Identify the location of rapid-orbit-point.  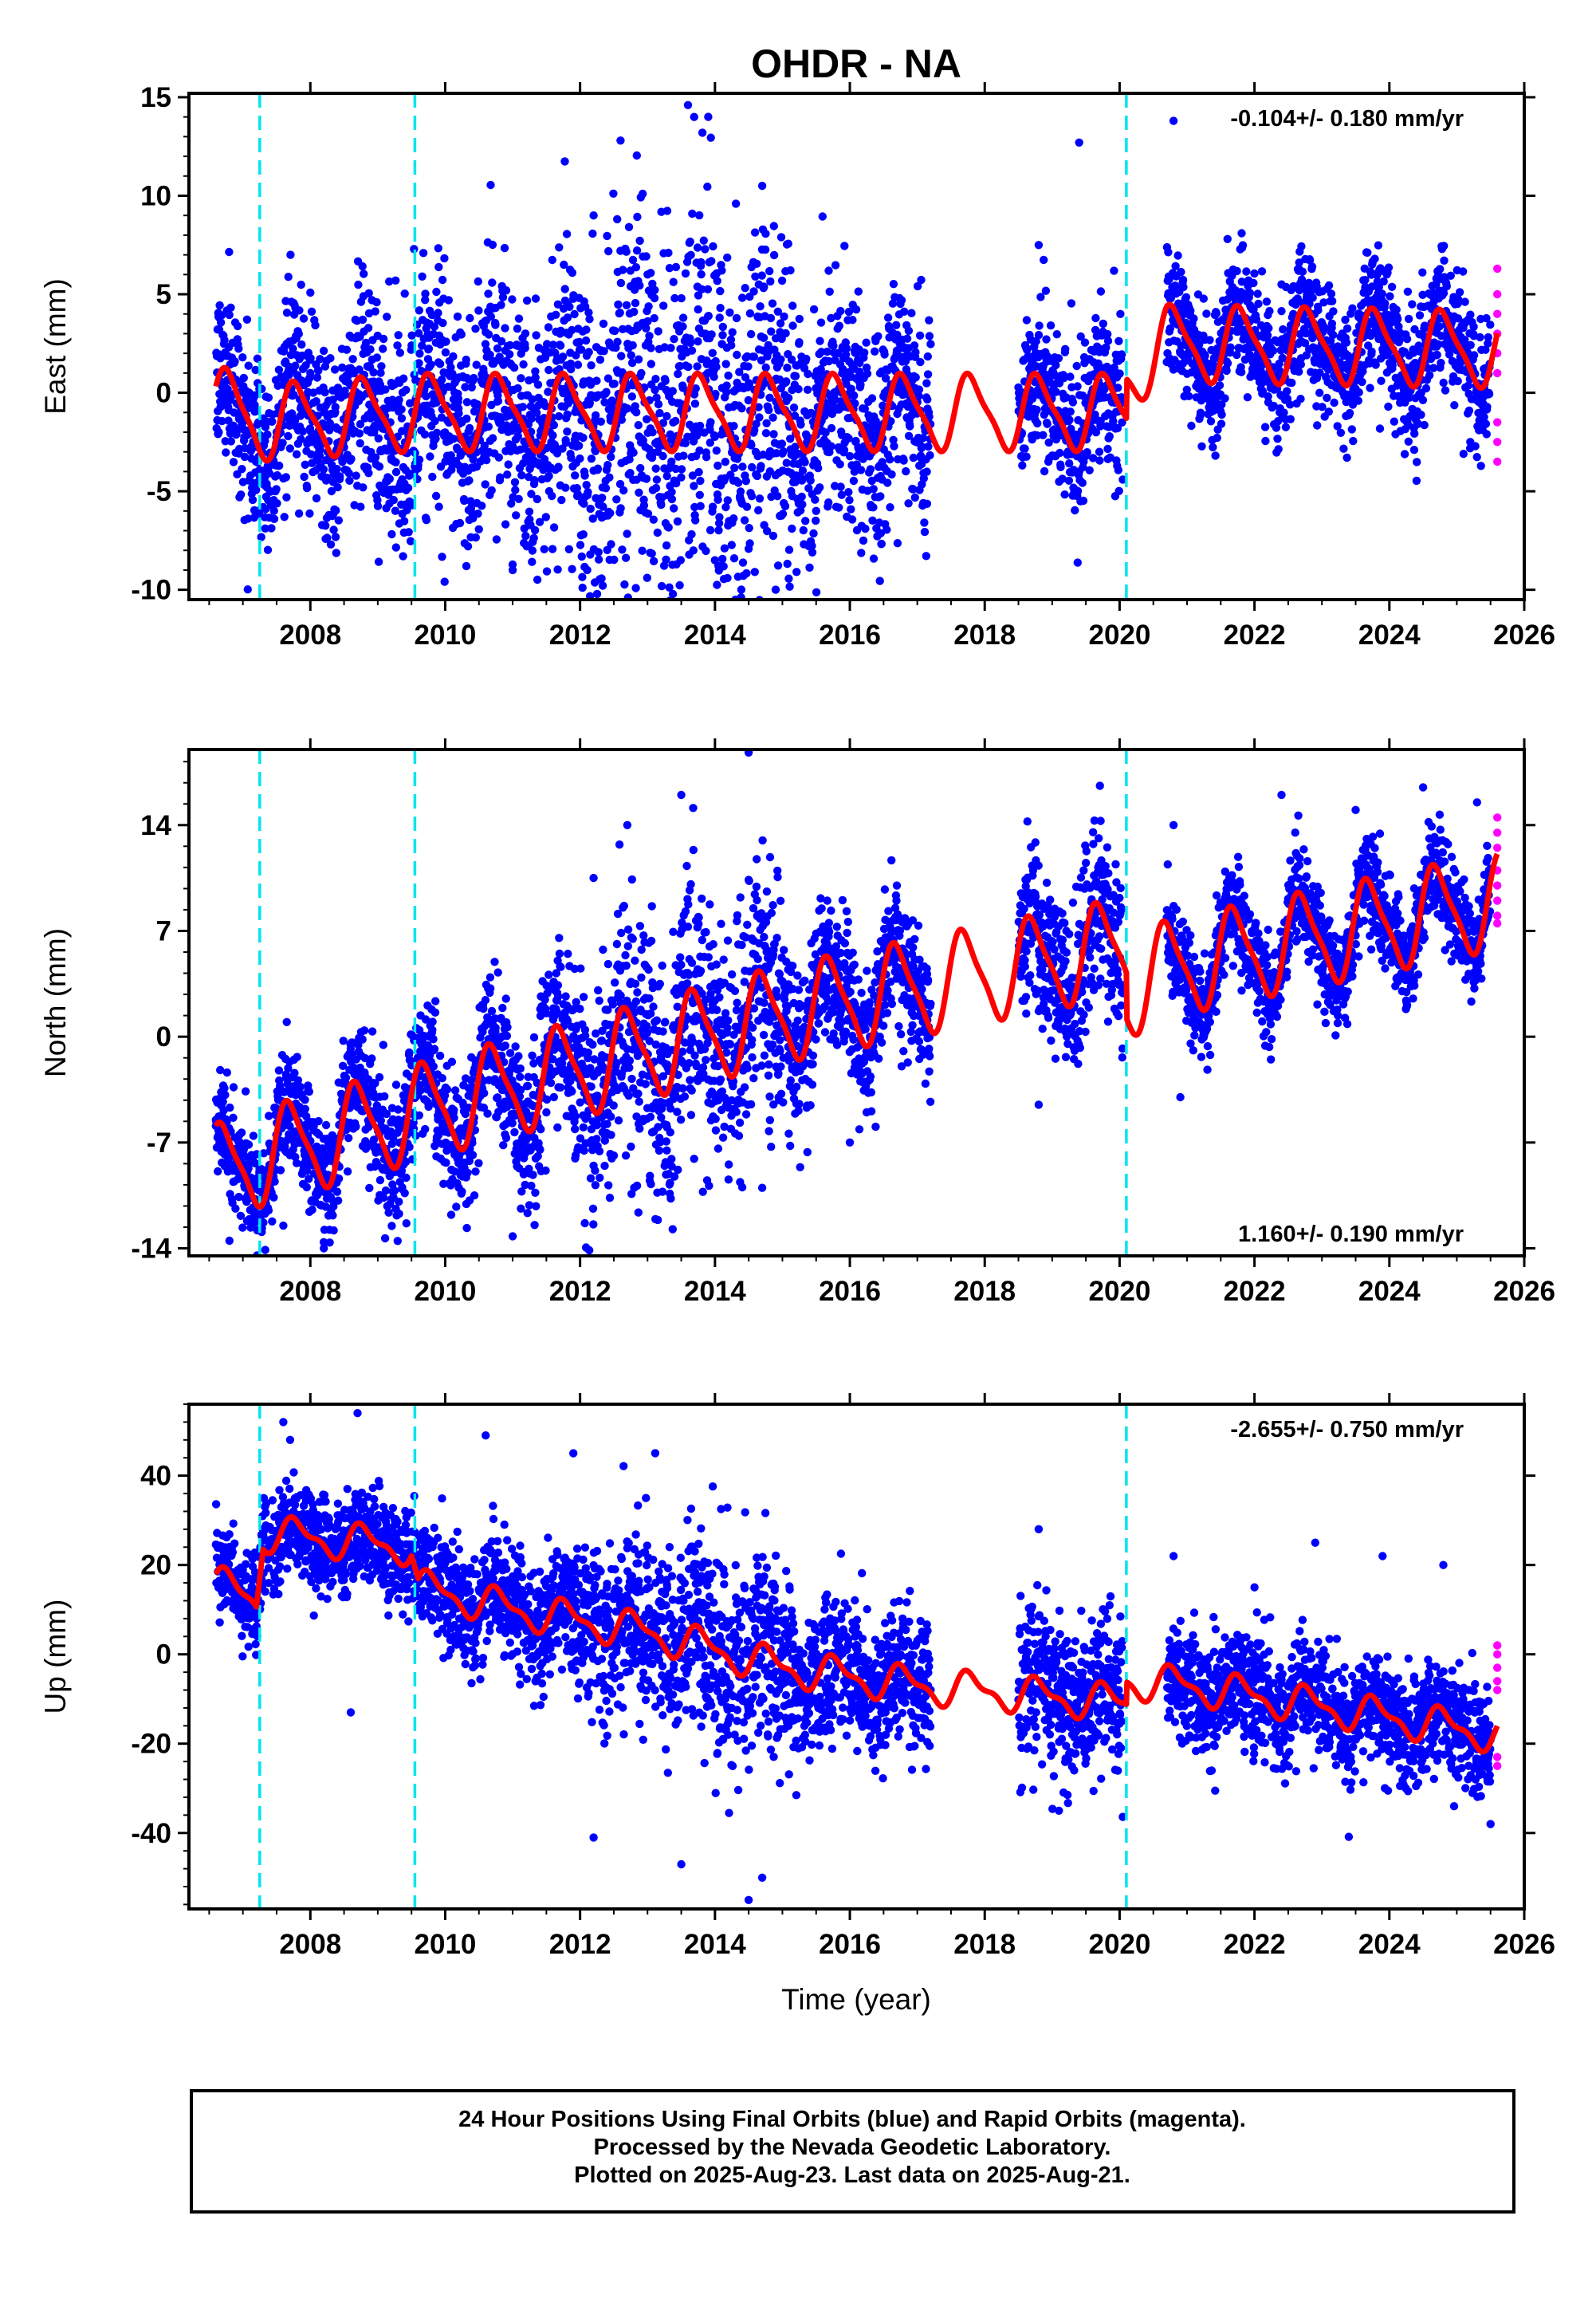
(1497, 422).